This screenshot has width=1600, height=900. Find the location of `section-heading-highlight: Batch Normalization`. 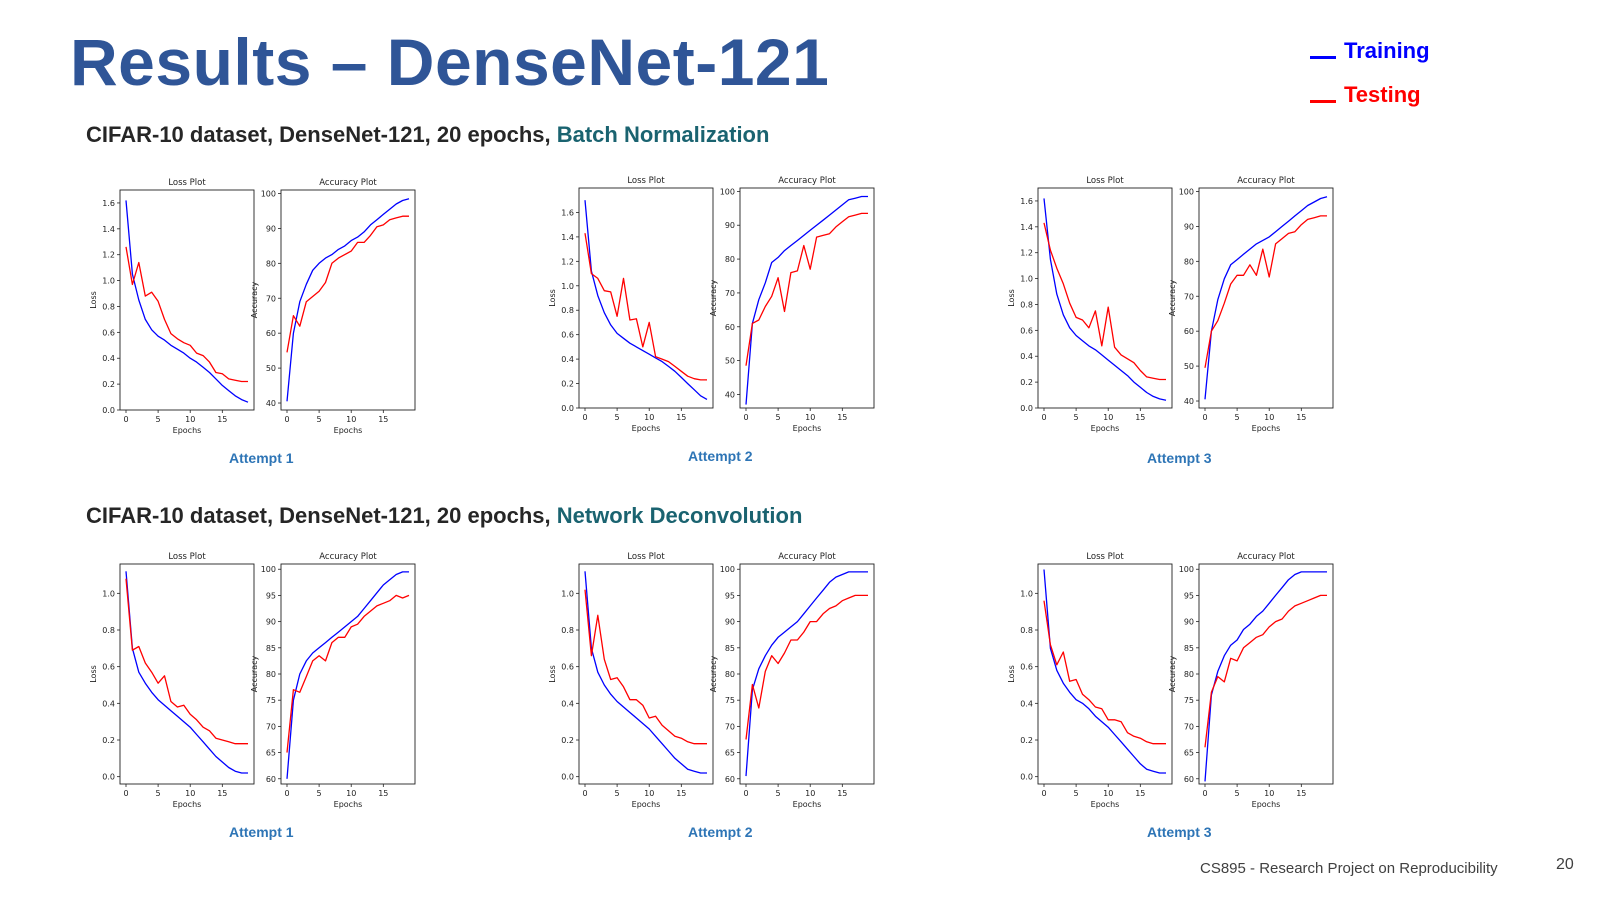

section-heading-highlight: Batch Normalization is located at coordinates (663, 134).